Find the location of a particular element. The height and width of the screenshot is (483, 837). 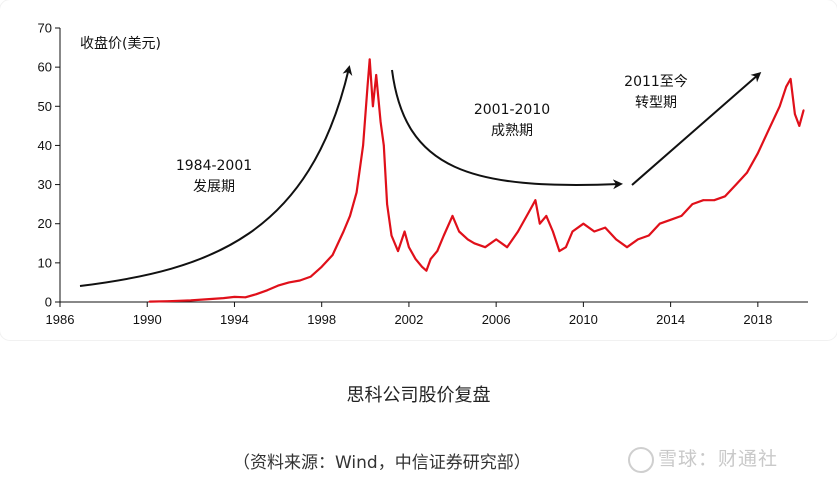

annotation-transformation-years: 2011至今 is located at coordinates (656, 82).